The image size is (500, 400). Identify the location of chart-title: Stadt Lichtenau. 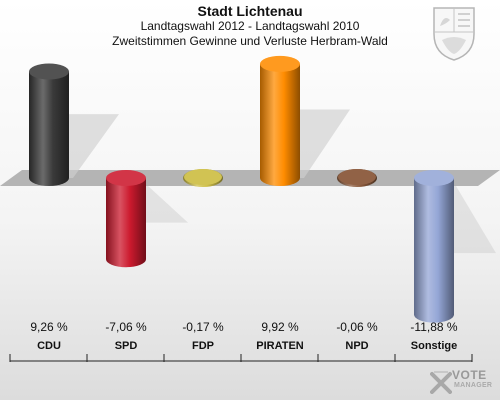
(250, 11).